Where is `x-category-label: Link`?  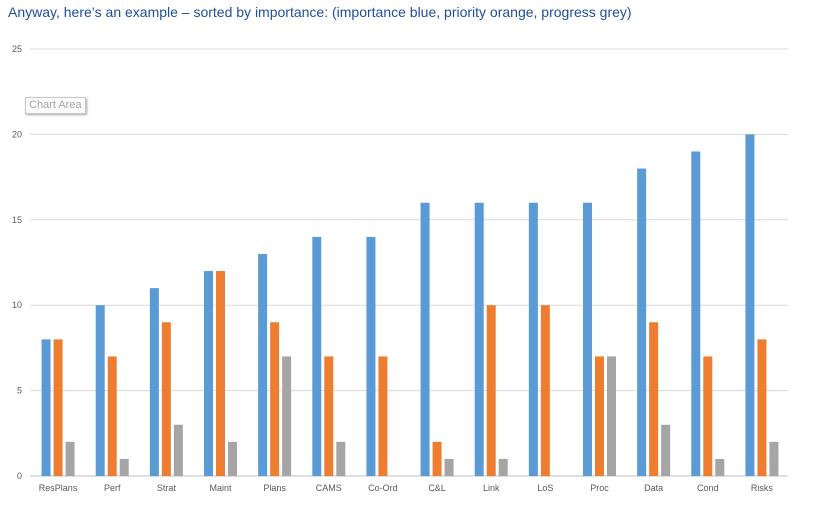
x-category-label: Link is located at coordinates (491, 488).